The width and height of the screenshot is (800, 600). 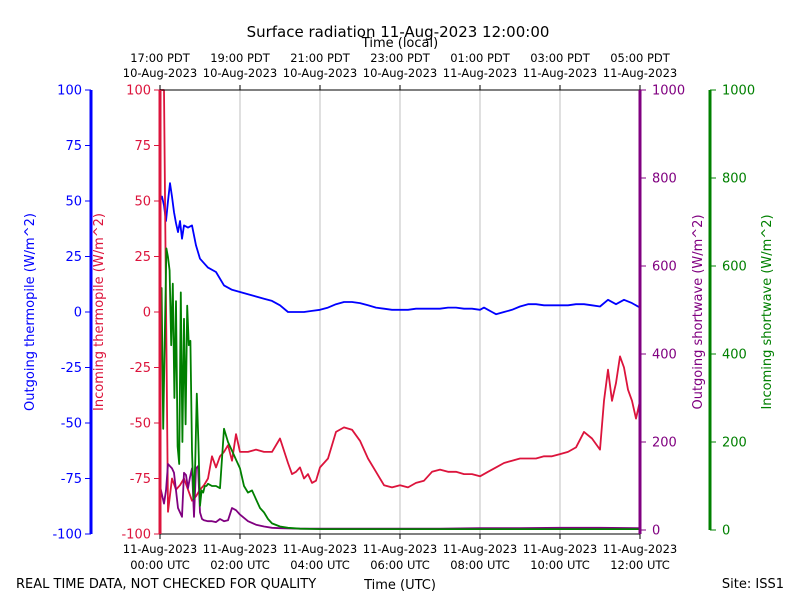 I want to click on outgoing-shortwave-axis-label: Outgoing shortwave (W/m^2), so click(x=698, y=311).